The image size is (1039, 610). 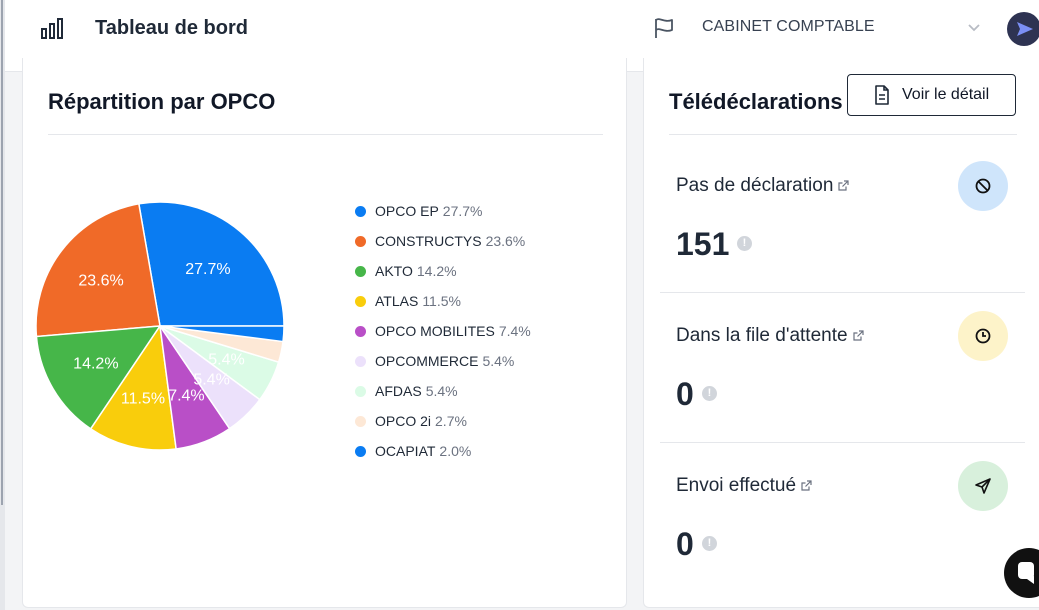 What do you see at coordinates (514, 331) in the screenshot?
I see `legend-percent: 7.4%` at bounding box center [514, 331].